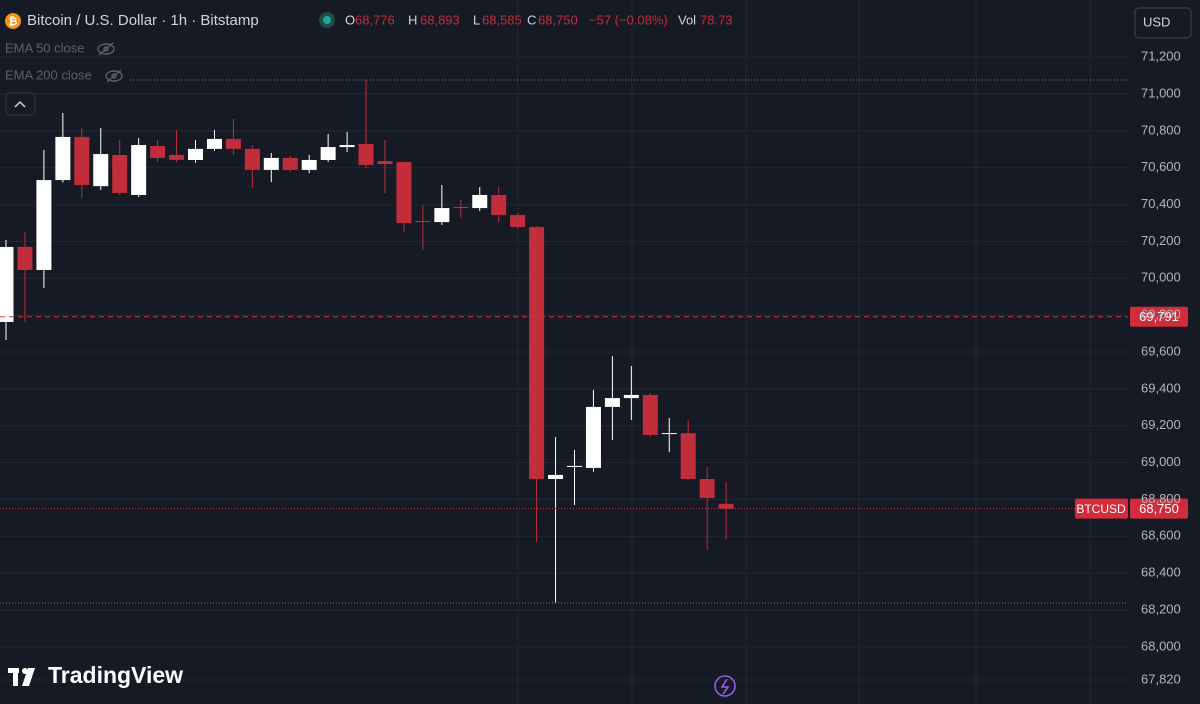 Image resolution: width=1200 pixels, height=704 pixels. Describe the element at coordinates (1161, 129) in the screenshot. I see `y-tick-label: 70,800` at that location.